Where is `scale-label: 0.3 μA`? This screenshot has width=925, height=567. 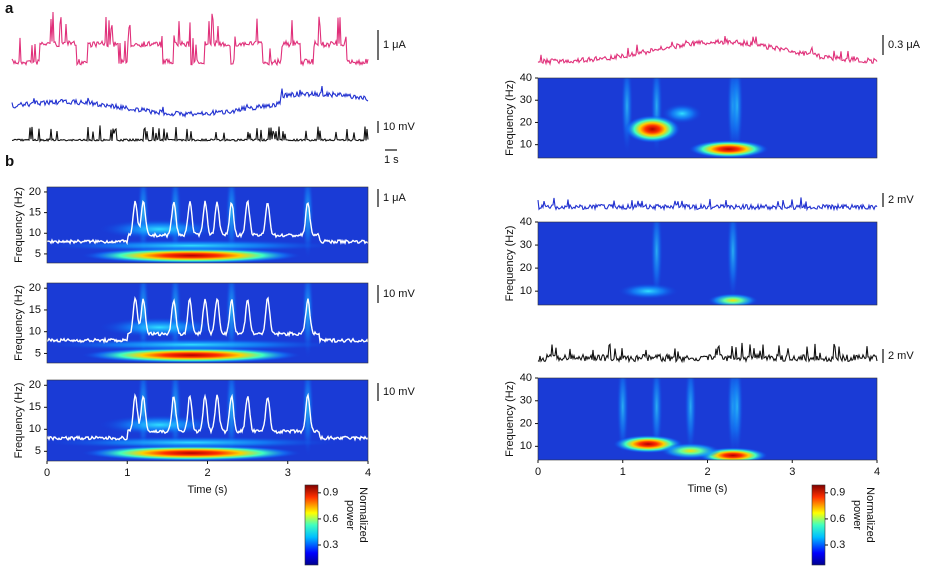
scale-label: 0.3 μA is located at coordinates (904, 45).